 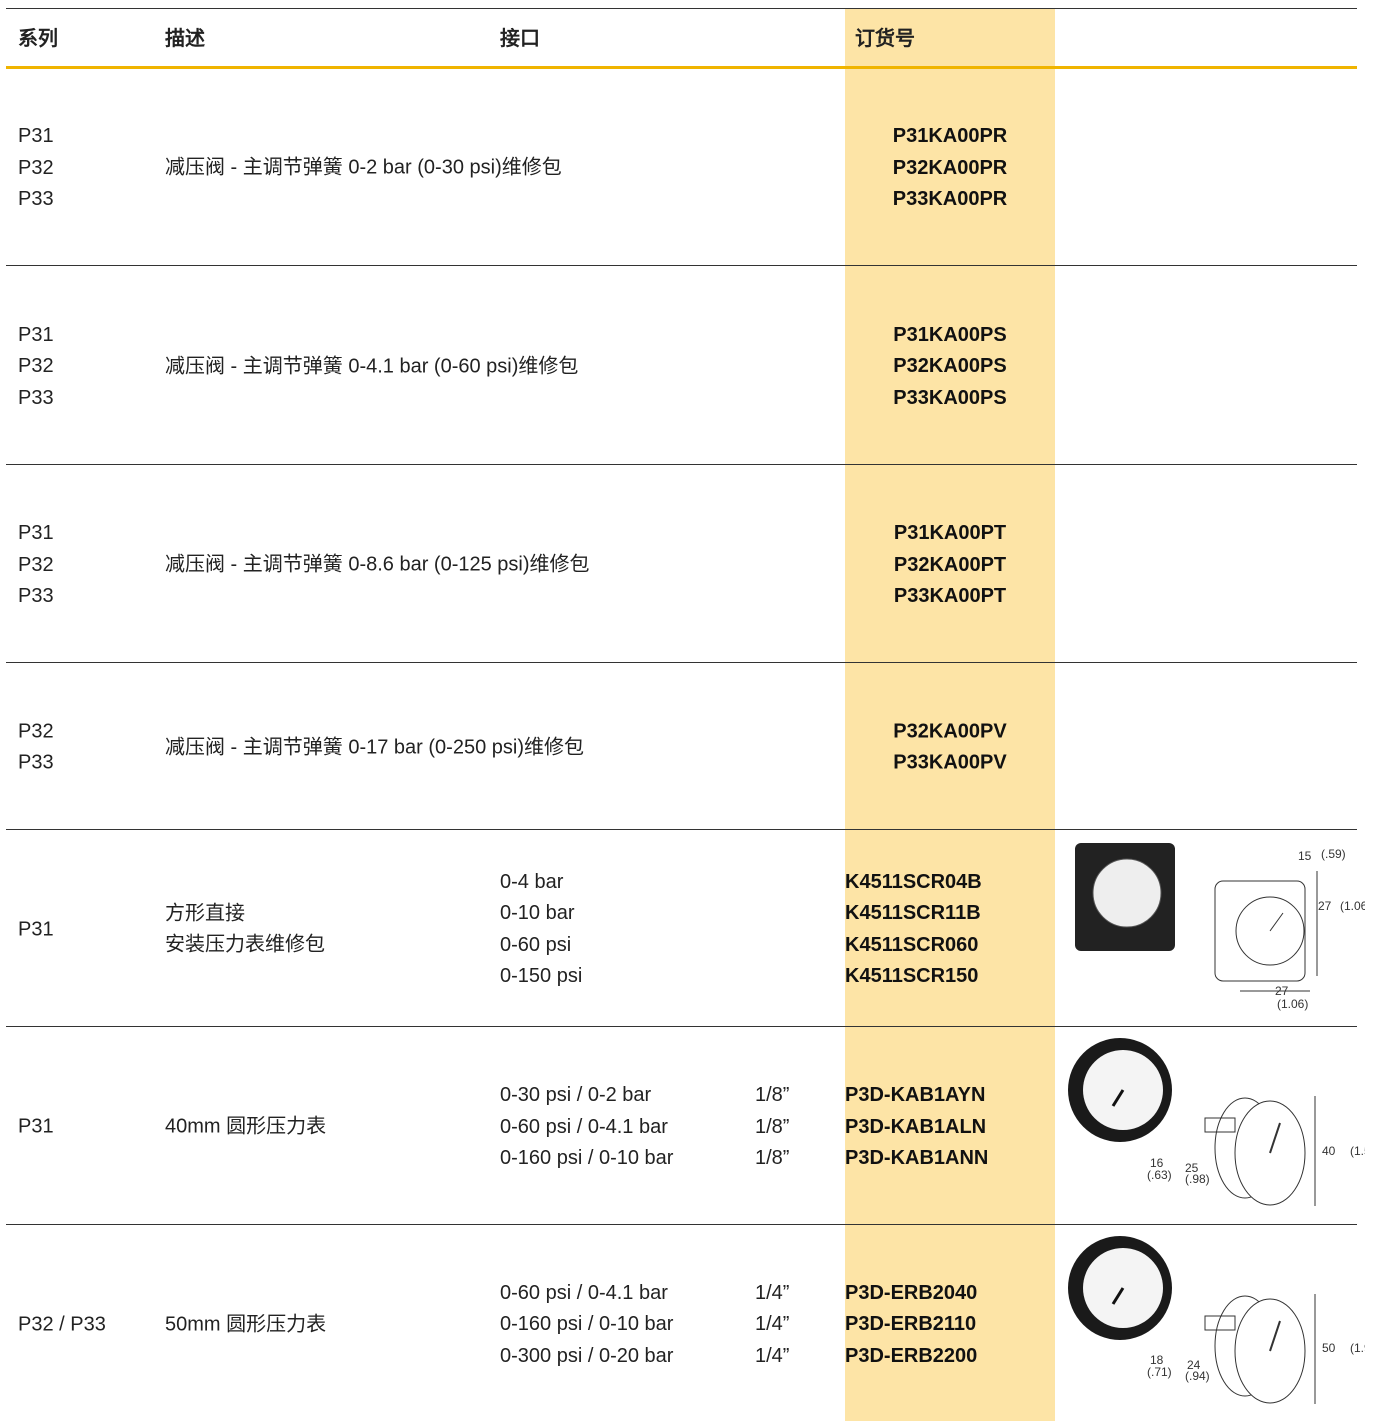 I want to click on description-cell: 50mm 圆形压力表, so click(x=245, y=1325).